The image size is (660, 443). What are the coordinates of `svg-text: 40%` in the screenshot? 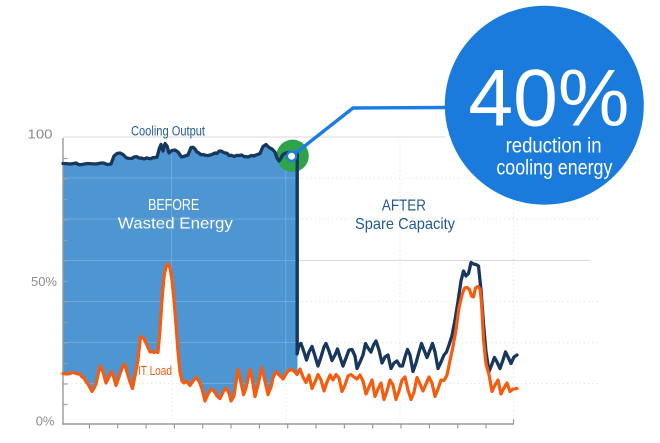 It's located at (548, 99).